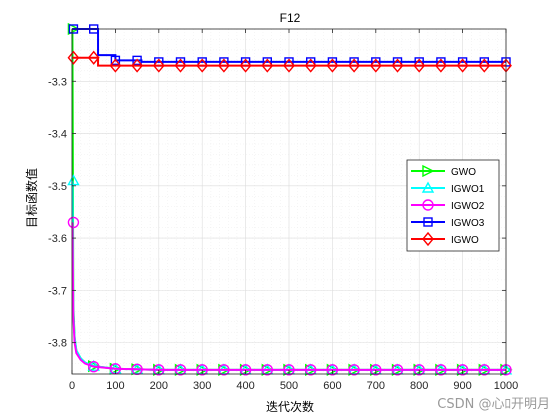  I want to click on y-tick-label: -3.8, so click(57, 344).